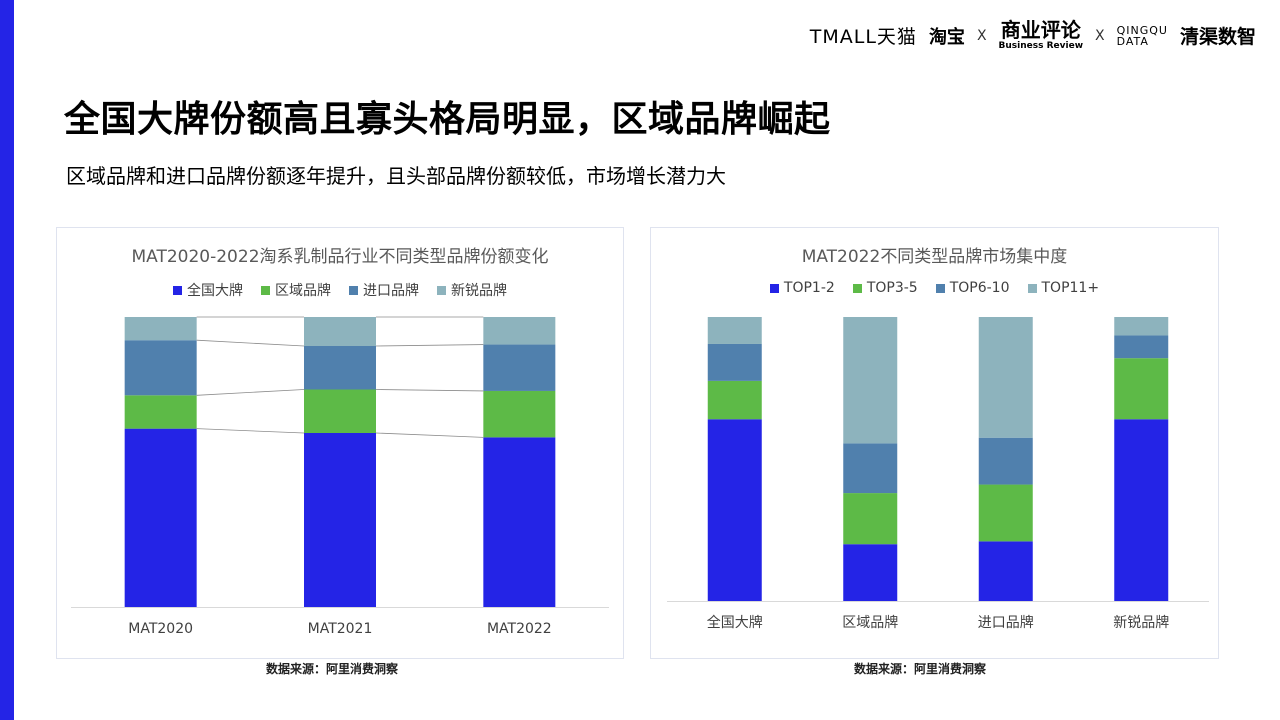 The height and width of the screenshot is (720, 1280). What do you see at coordinates (1040, 30) in the screenshot?
I see `business-review-cn: 商业评论` at bounding box center [1040, 30].